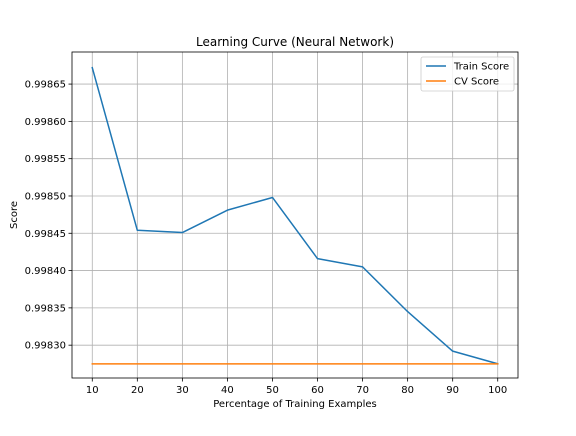 This screenshot has height=436, width=576. Describe the element at coordinates (294, 404) in the screenshot. I see `x-axis-label: Percentage of Training Examples` at that location.